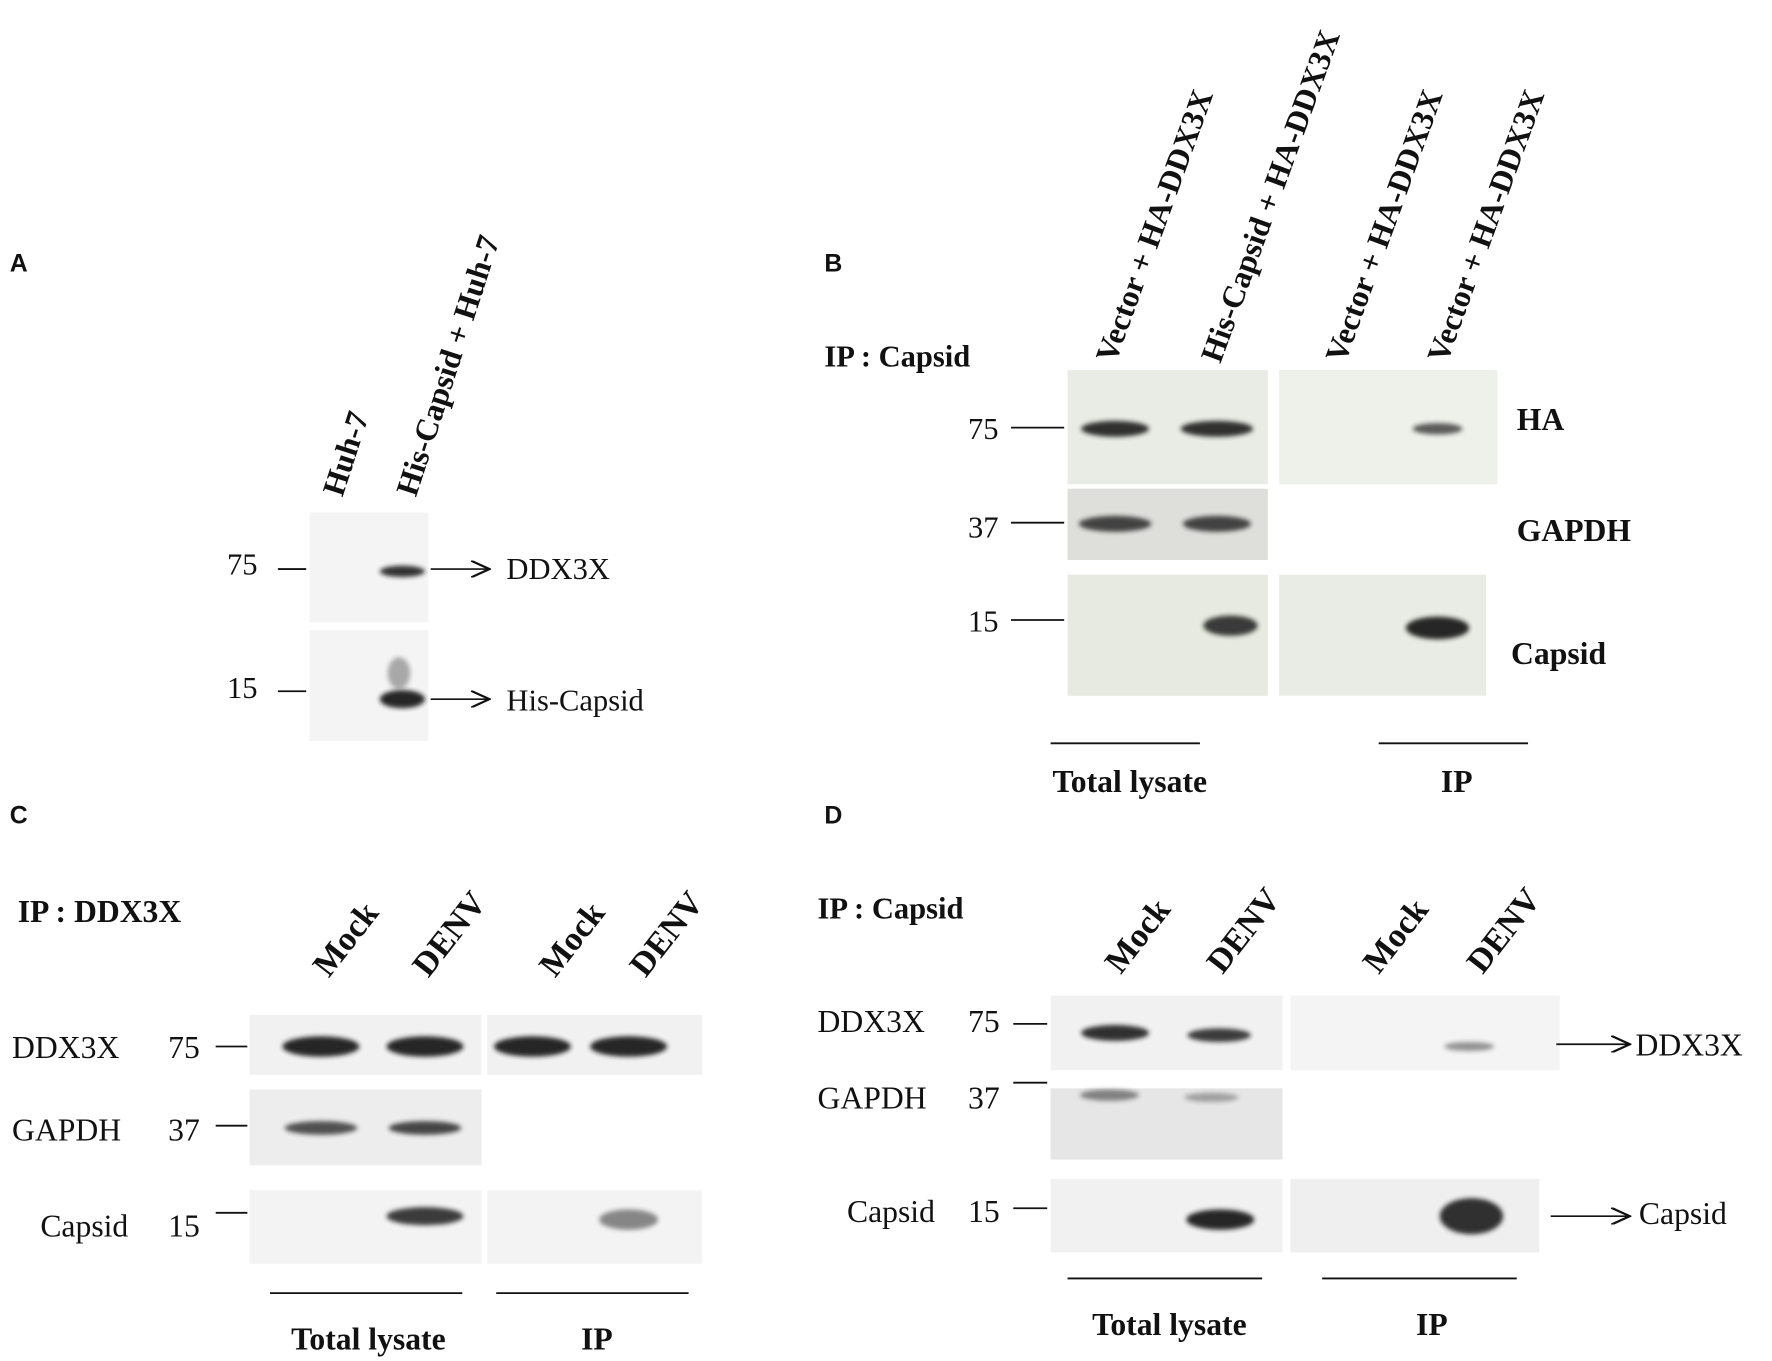  I want to click on band-label: GAPDH, so click(1574, 530).